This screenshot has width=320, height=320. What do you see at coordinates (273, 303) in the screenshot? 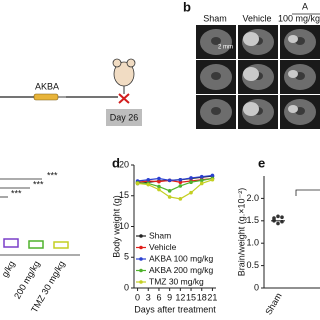
I see `x-tick-label: Sham` at bounding box center [273, 303].